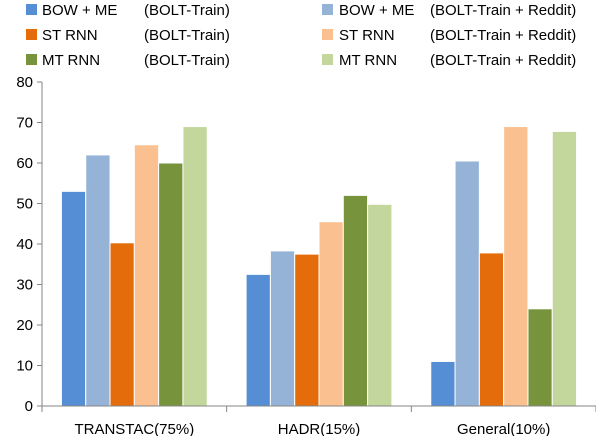 The image size is (596, 436). What do you see at coordinates (24, 163) in the screenshot?
I see `y-tick-label: 60` at bounding box center [24, 163].